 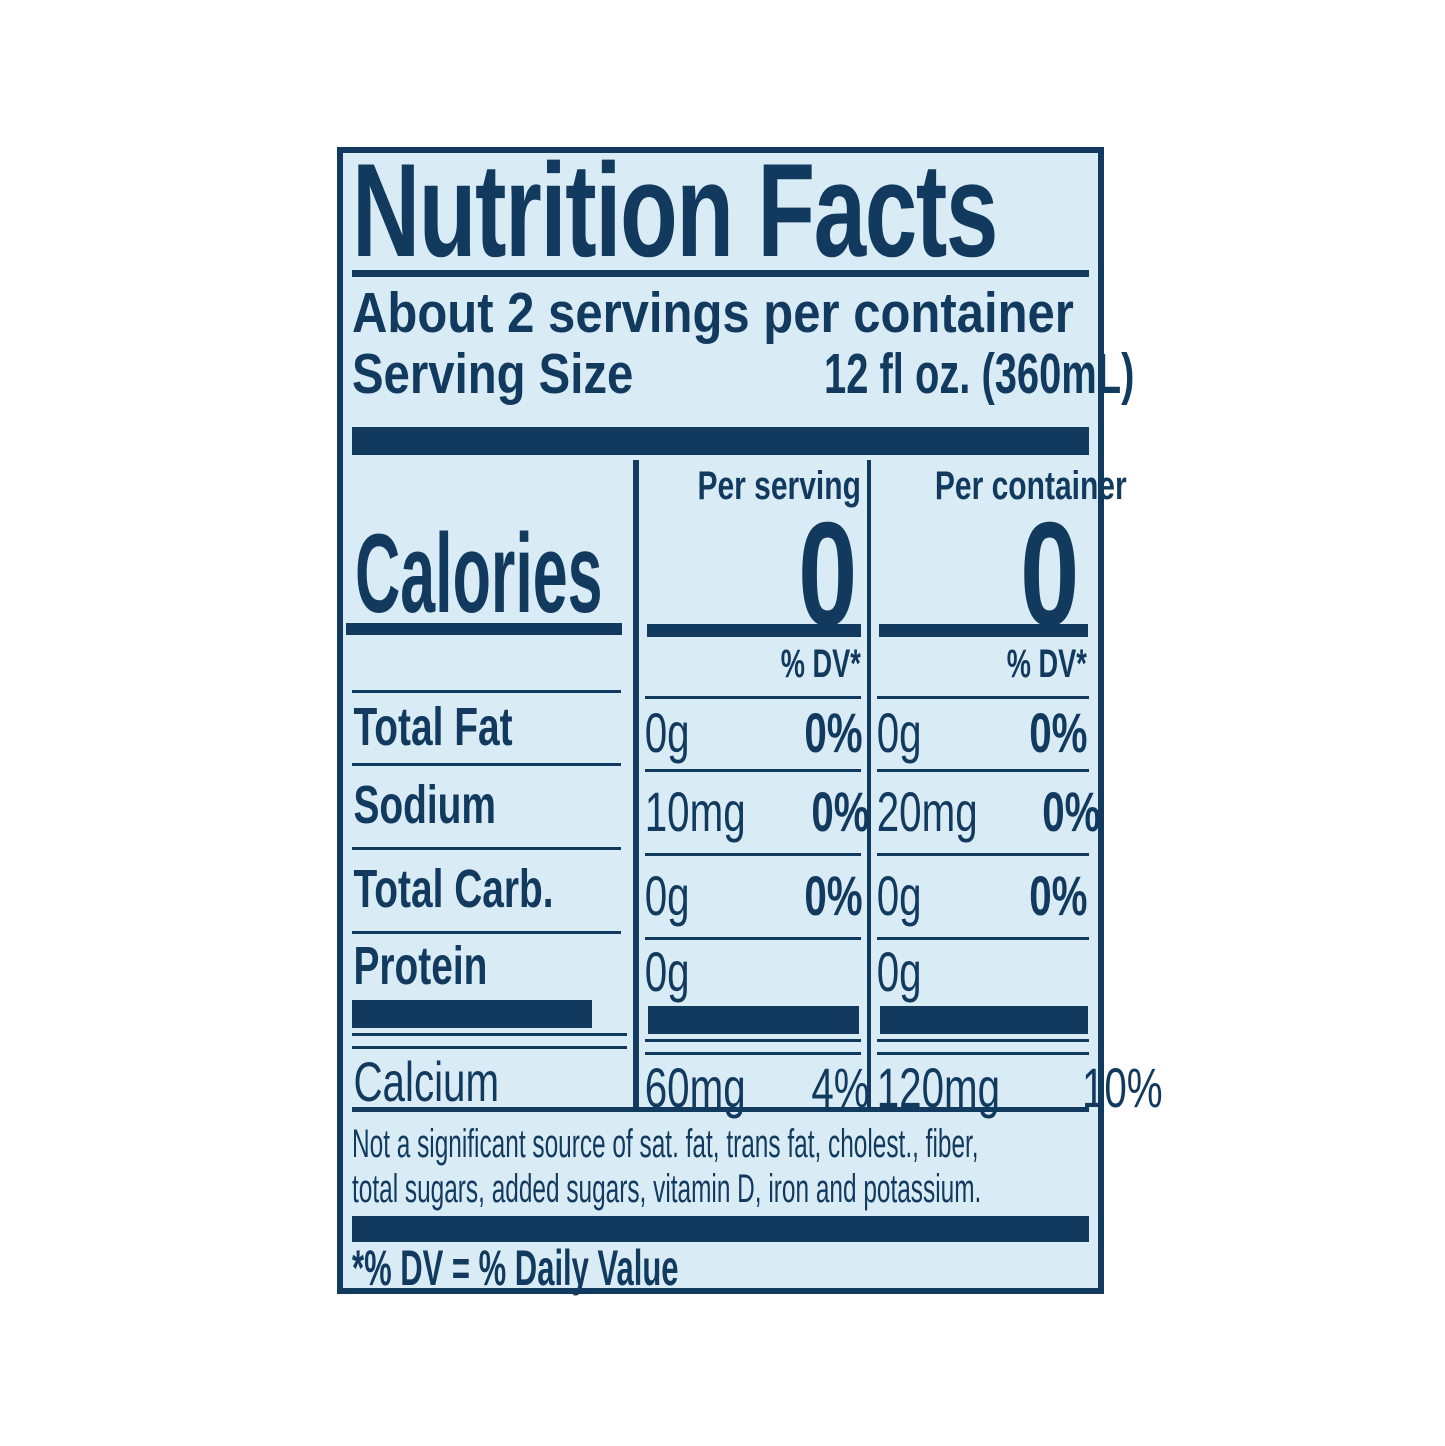 I want to click on nutrient-name: Total Carb., so click(x=453, y=889).